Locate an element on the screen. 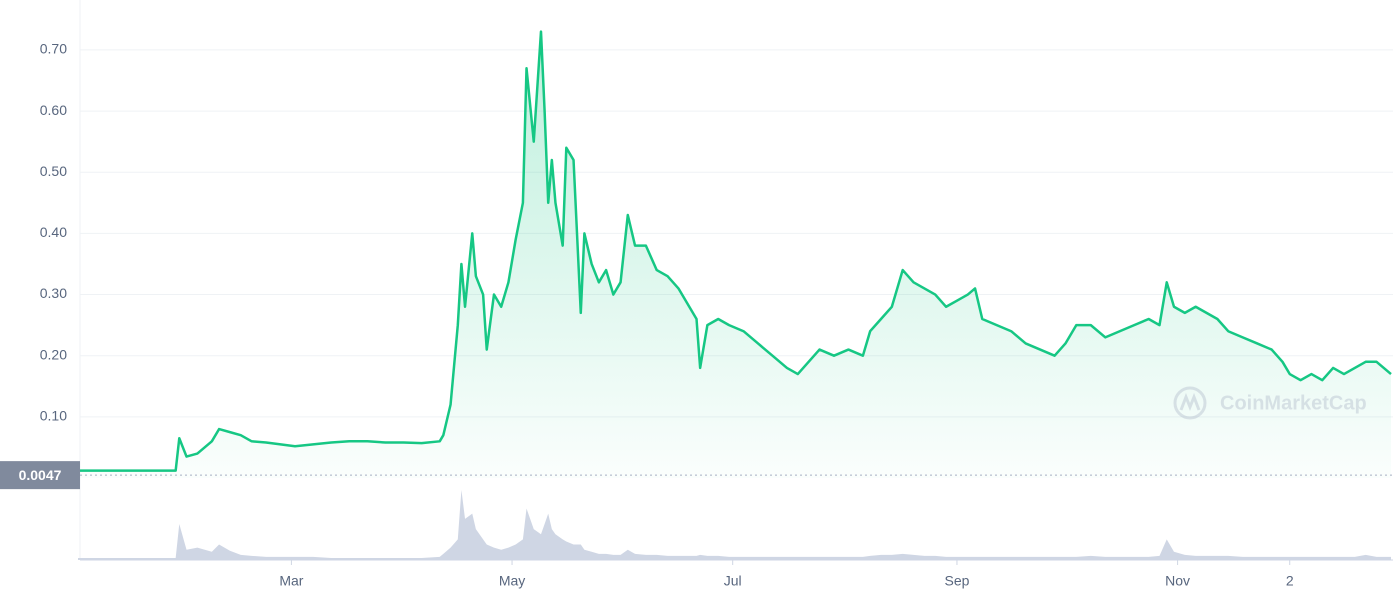 The width and height of the screenshot is (1393, 600). watermark-logo is located at coordinates (1190, 403).